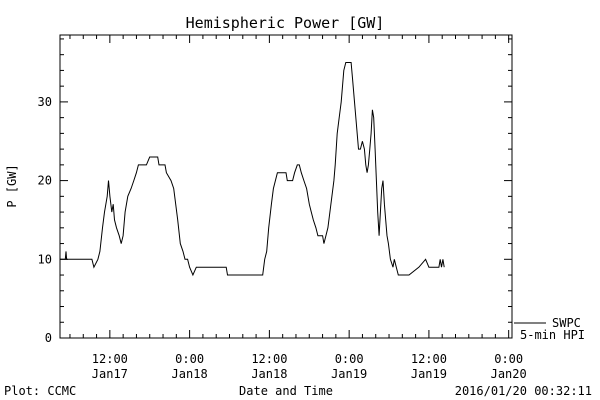 This screenshot has height=400, width=600. I want to click on legend-series-label: 5-min HPI, so click(552, 335).